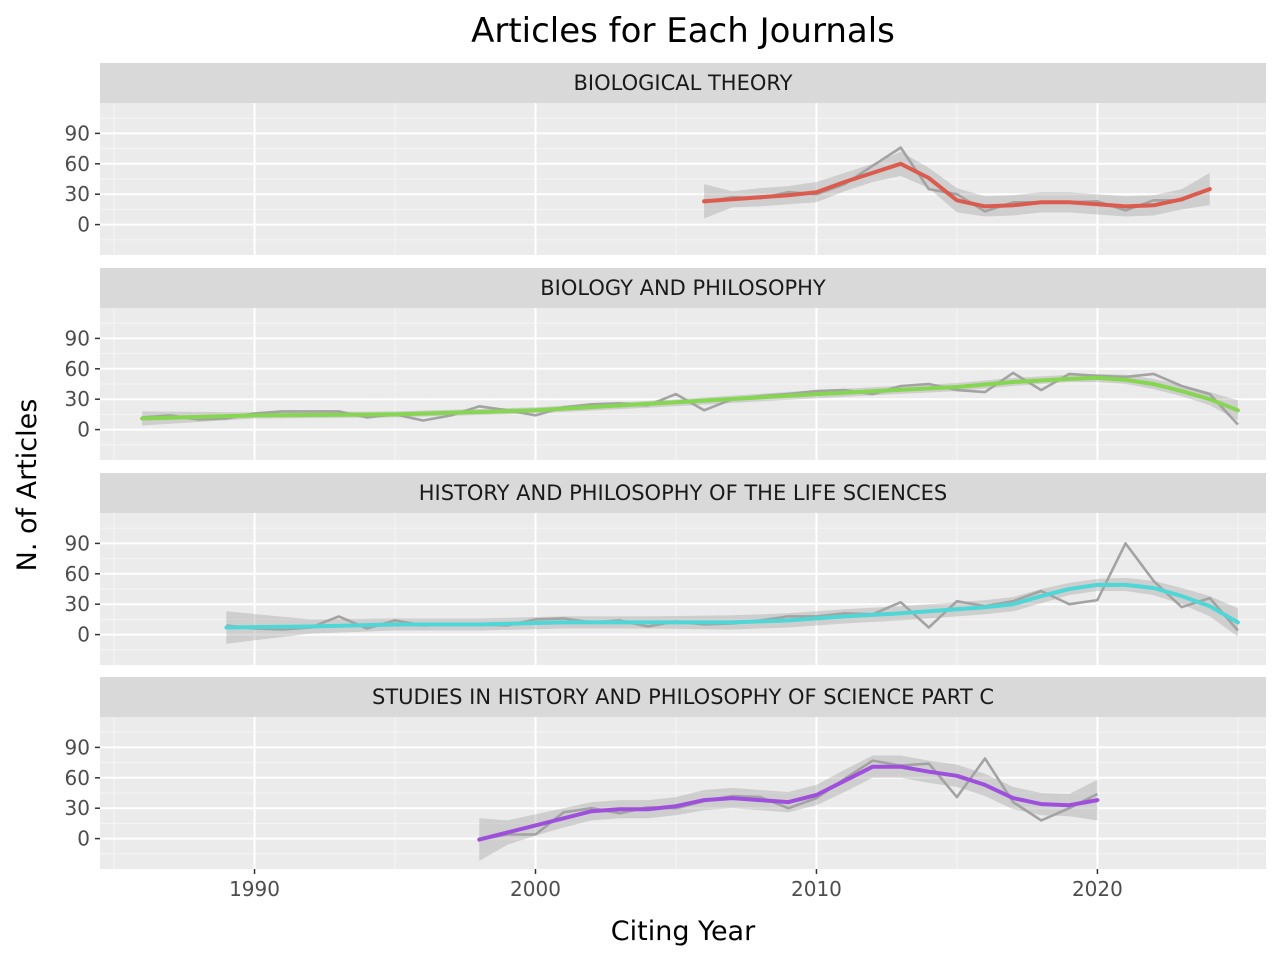 This screenshot has height=960, width=1280. What do you see at coordinates (676, 885) in the screenshot?
I see `x-axis: 1990 2000 2010 2020` at bounding box center [676, 885].